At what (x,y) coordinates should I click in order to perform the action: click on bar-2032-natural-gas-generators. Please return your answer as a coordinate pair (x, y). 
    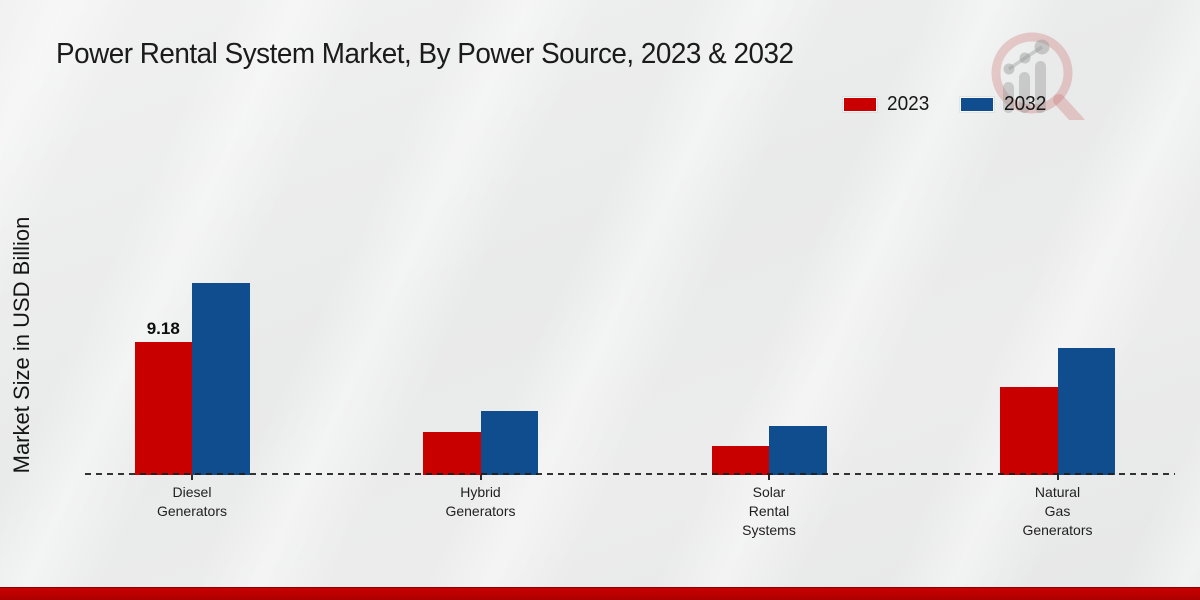
    Looking at the image, I should click on (1086, 411).